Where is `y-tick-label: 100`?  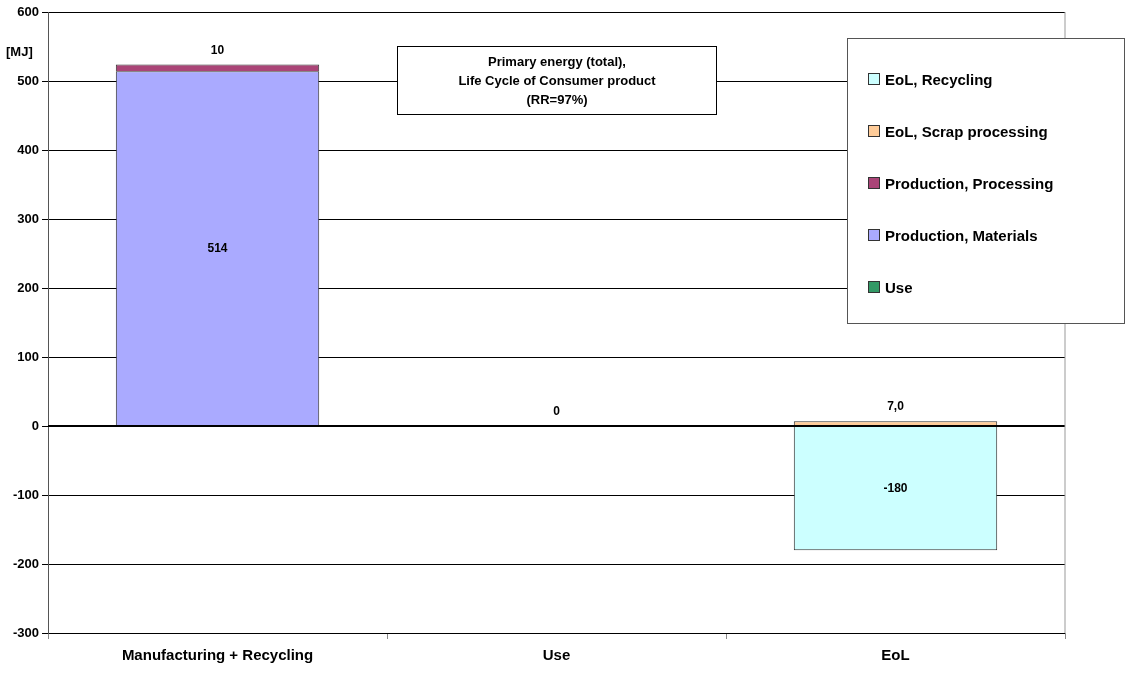 y-tick-label: 100 is located at coordinates (28, 356).